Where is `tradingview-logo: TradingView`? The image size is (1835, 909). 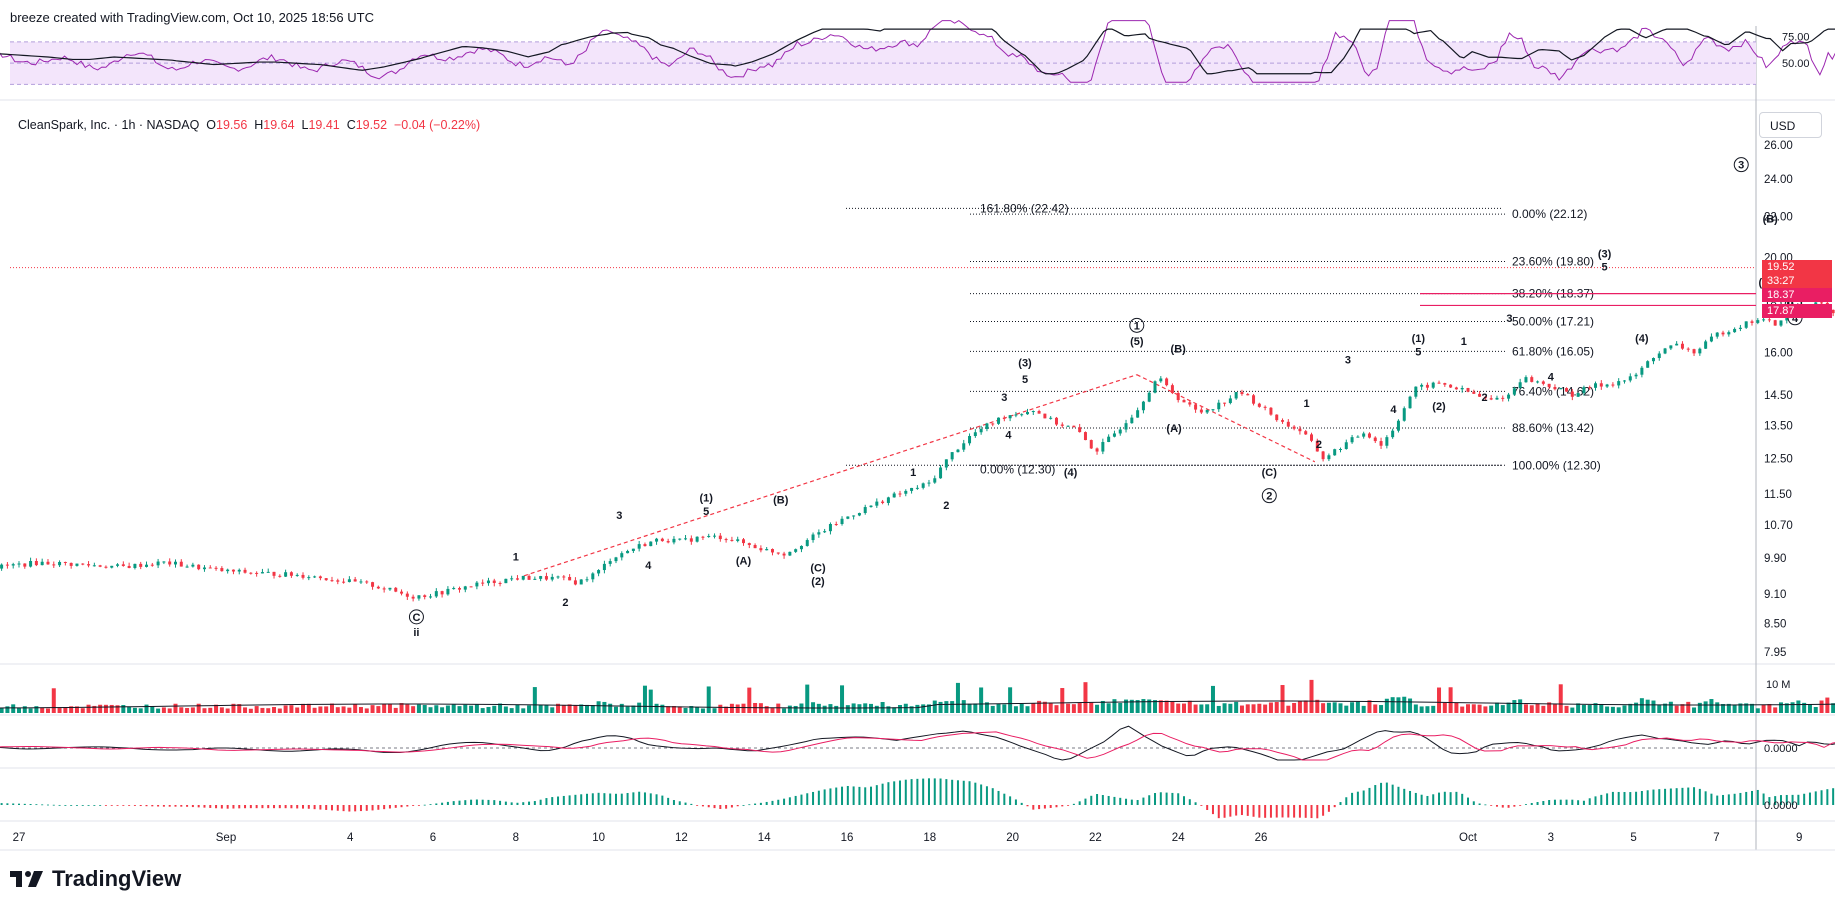 tradingview-logo: TradingView is located at coordinates (95, 879).